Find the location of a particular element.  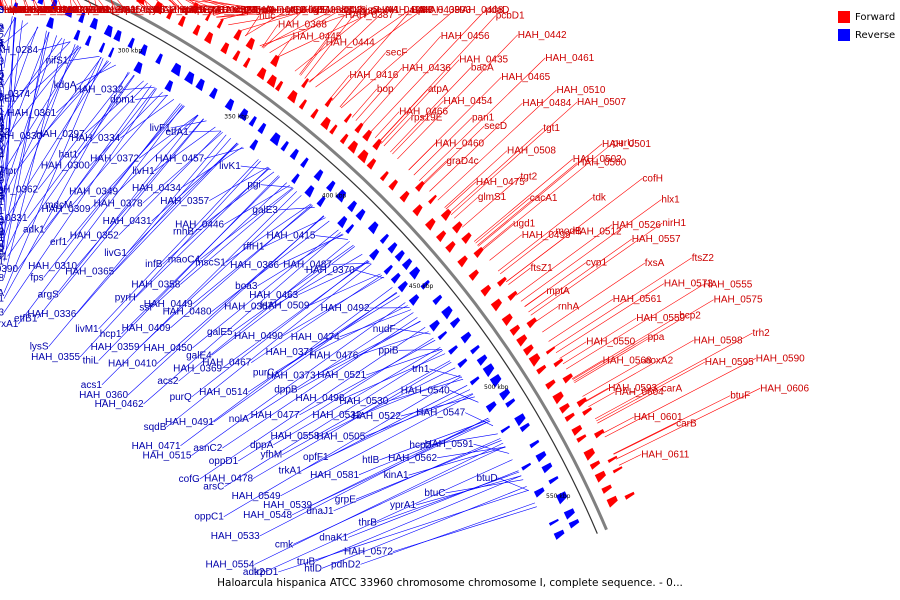

forward-gene-label: HAH_0500 is located at coordinates (601, 163).